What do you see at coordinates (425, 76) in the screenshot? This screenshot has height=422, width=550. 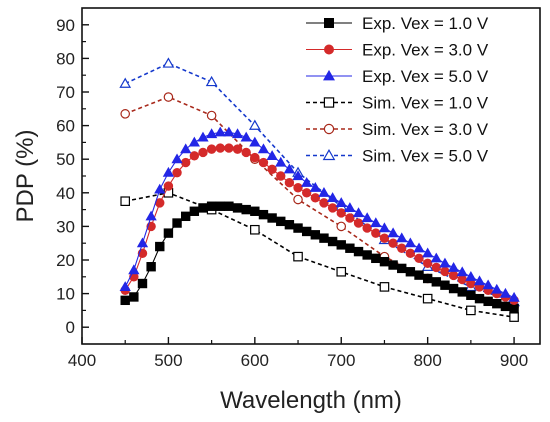 I see `legend-label: Exp. Vex = 5.0 V` at bounding box center [425, 76].